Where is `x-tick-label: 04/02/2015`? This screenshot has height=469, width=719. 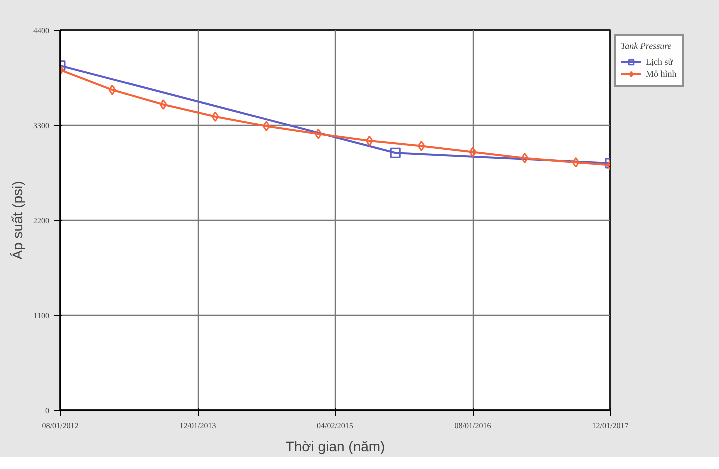
x-tick-label: 04/02/2015 is located at coordinates (335, 426).